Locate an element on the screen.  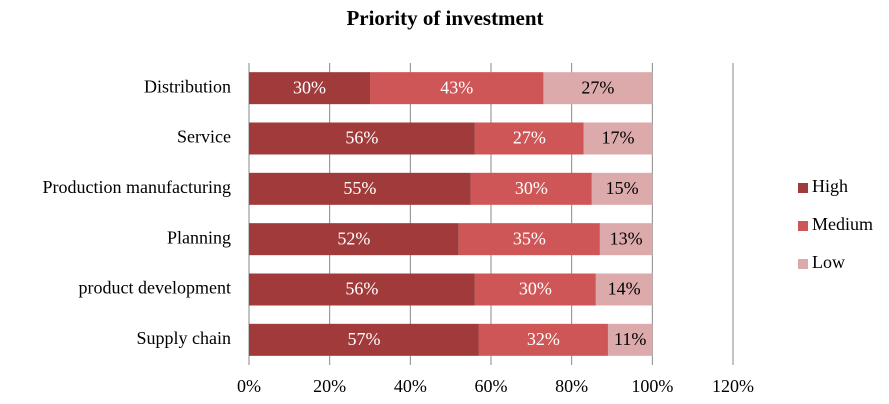
legend-label: High is located at coordinates (830, 186).